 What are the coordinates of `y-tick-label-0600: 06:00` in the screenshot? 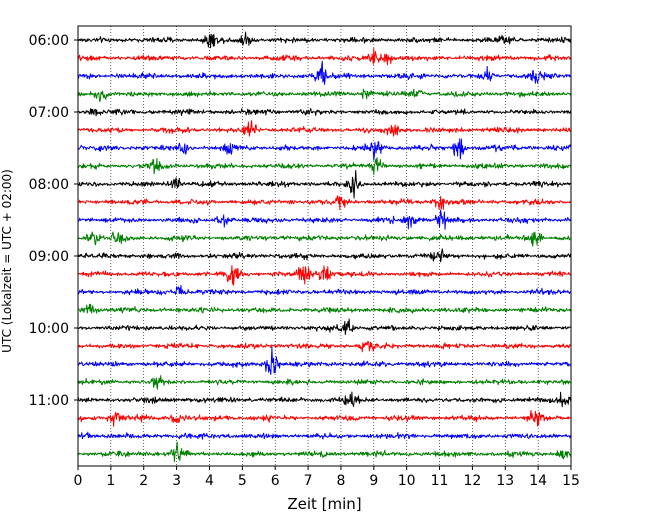 It's located at (49, 41).